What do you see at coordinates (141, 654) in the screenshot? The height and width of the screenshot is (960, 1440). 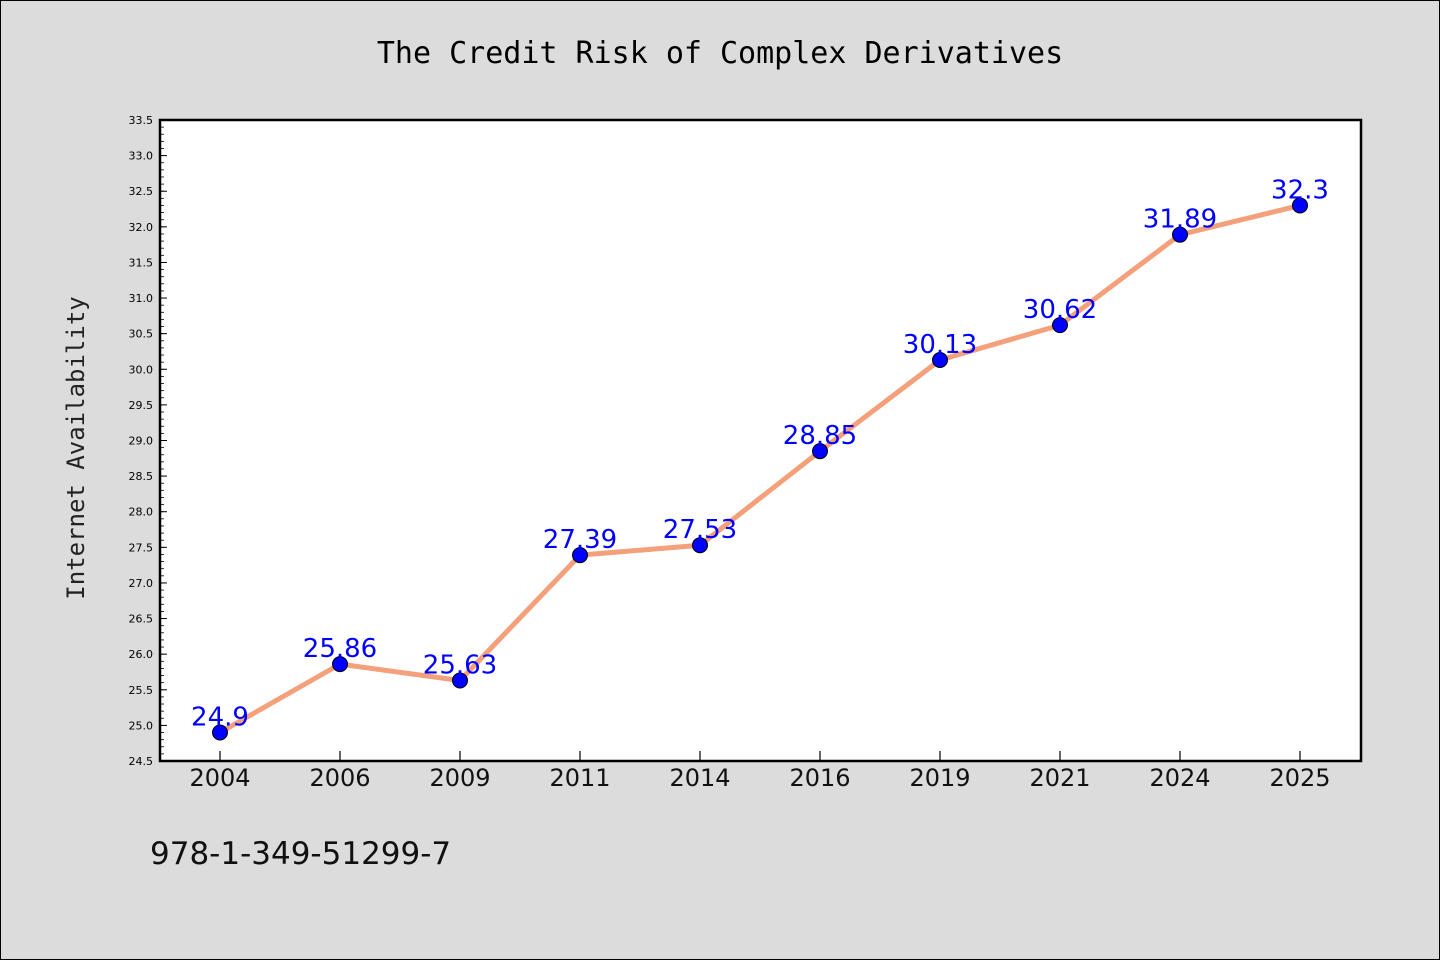 I see `y-tick-label: 26.0` at bounding box center [141, 654].